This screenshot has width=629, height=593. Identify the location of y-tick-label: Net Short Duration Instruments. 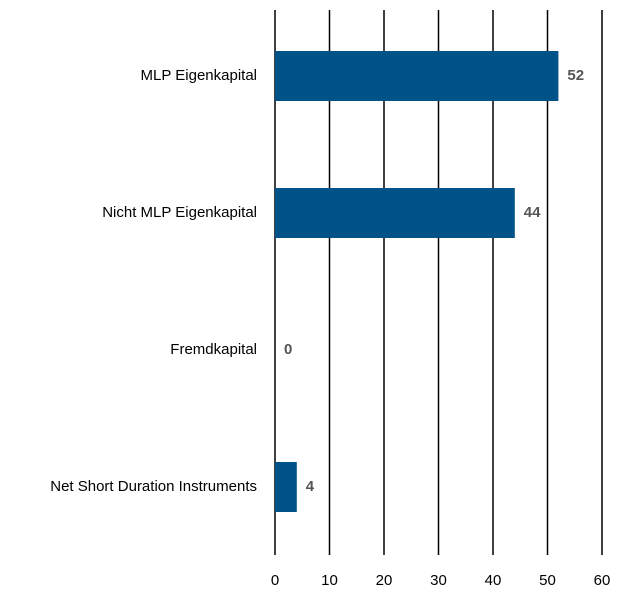
(153, 486).